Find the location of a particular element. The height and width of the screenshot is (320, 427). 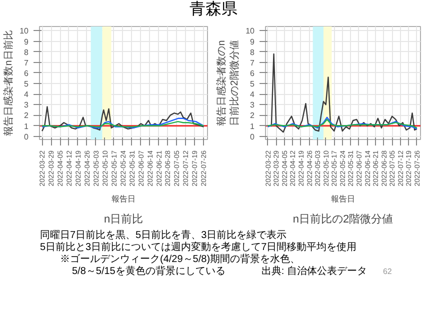

y-axis-title: 報告日感染者数のn日前比の2階微分値 is located at coordinates (228, 83).